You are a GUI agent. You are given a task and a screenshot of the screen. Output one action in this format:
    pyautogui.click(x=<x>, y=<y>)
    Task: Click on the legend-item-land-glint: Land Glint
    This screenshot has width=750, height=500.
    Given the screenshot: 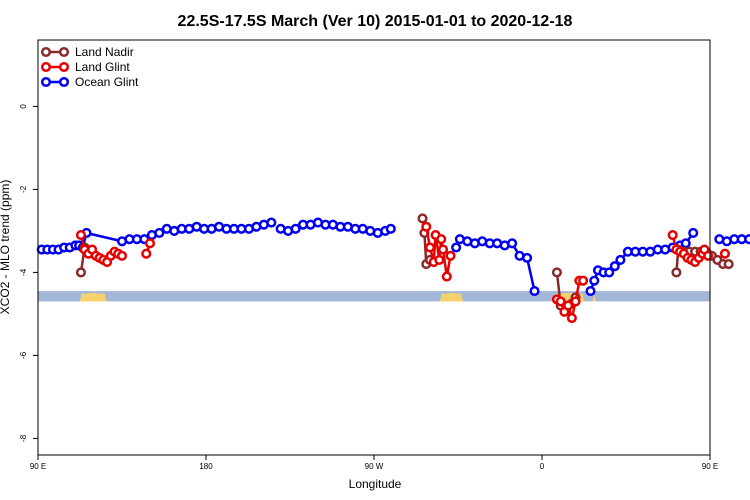 What is the action you would take?
    pyautogui.click(x=85, y=67)
    